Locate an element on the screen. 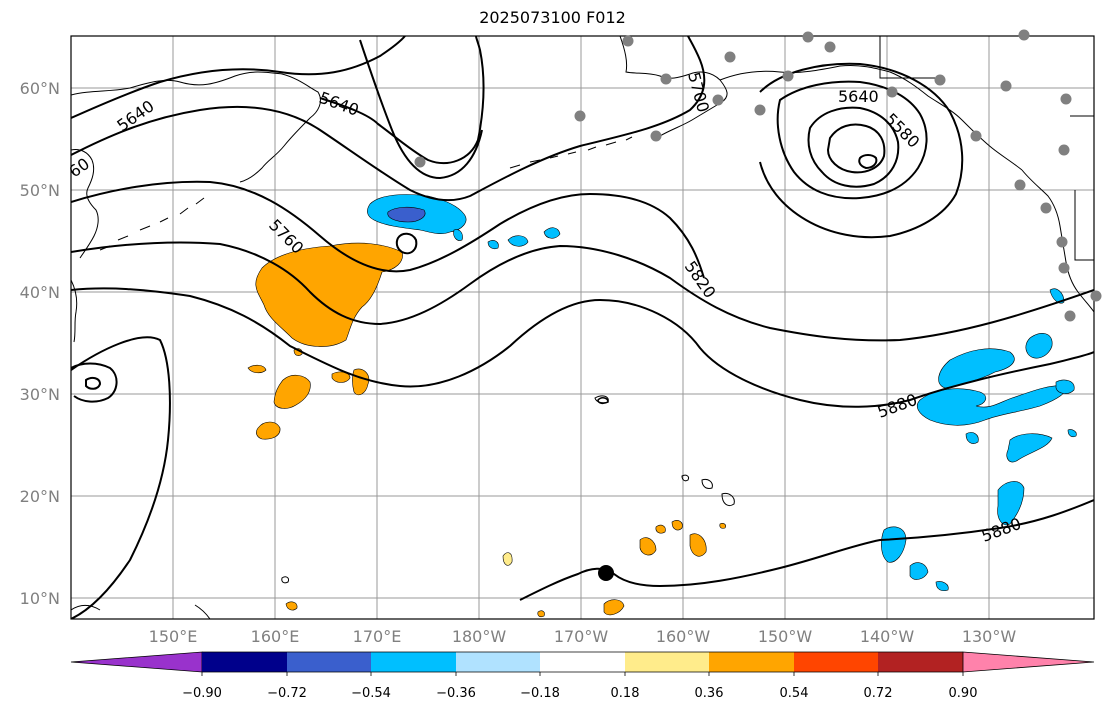  colorbar-tick-label: 0.18 is located at coordinates (625, 693).